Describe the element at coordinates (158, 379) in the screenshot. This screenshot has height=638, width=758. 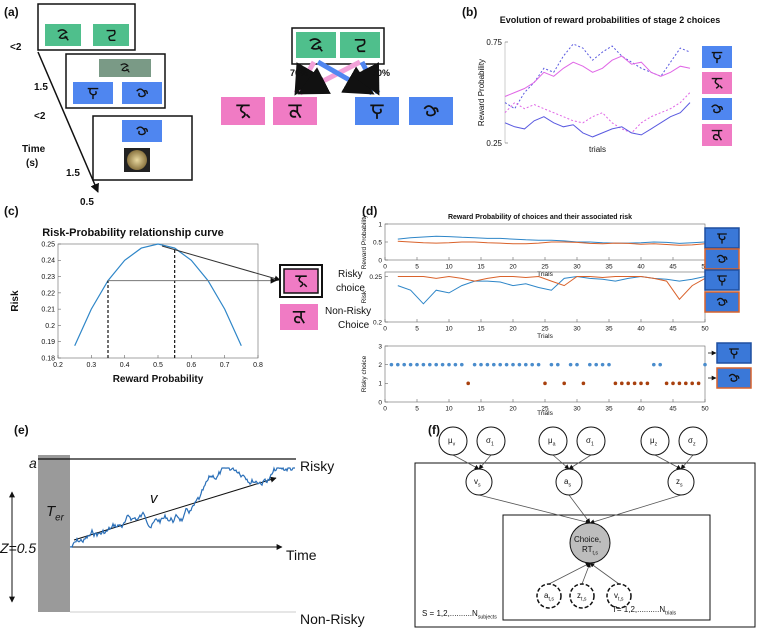
I see `x-axis-label: Reward Probability` at that location.